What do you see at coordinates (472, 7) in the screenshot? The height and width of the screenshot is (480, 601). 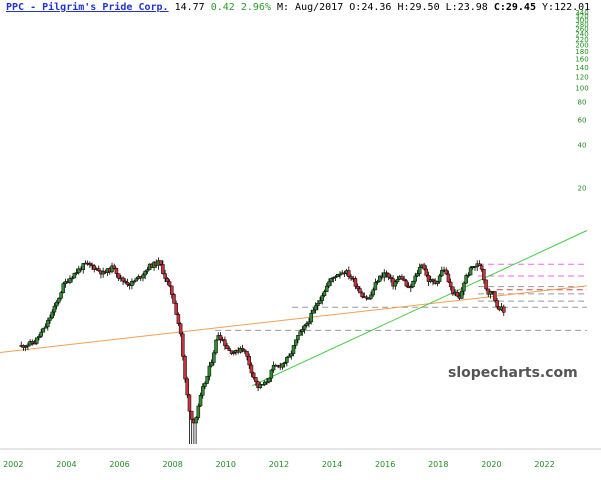 I see `low-value: 23.98` at bounding box center [472, 7].